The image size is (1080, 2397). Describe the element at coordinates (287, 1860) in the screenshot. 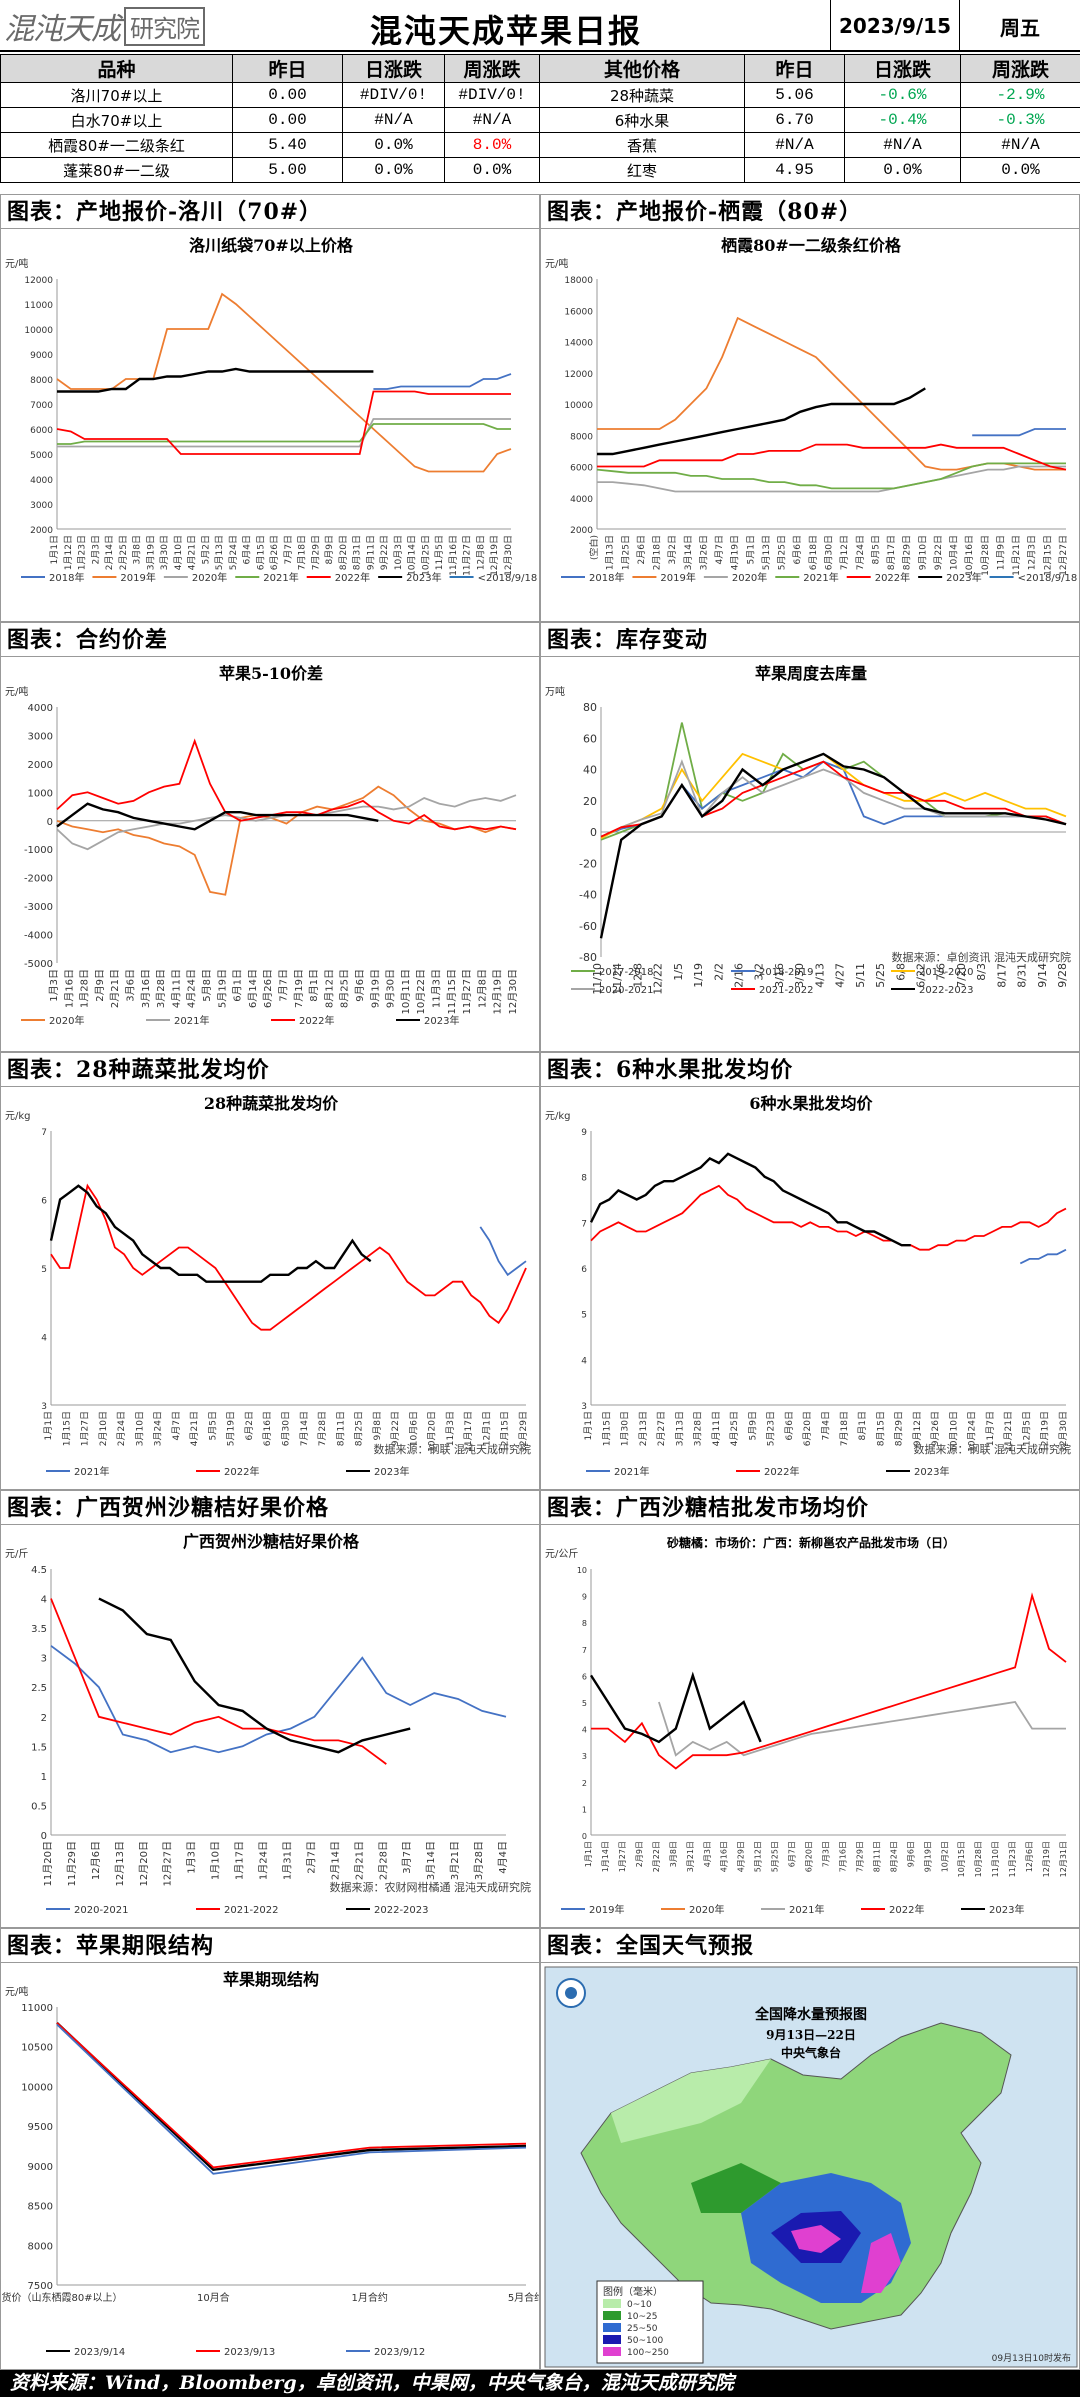

I see `x-tick-label: 1月31日` at that location.